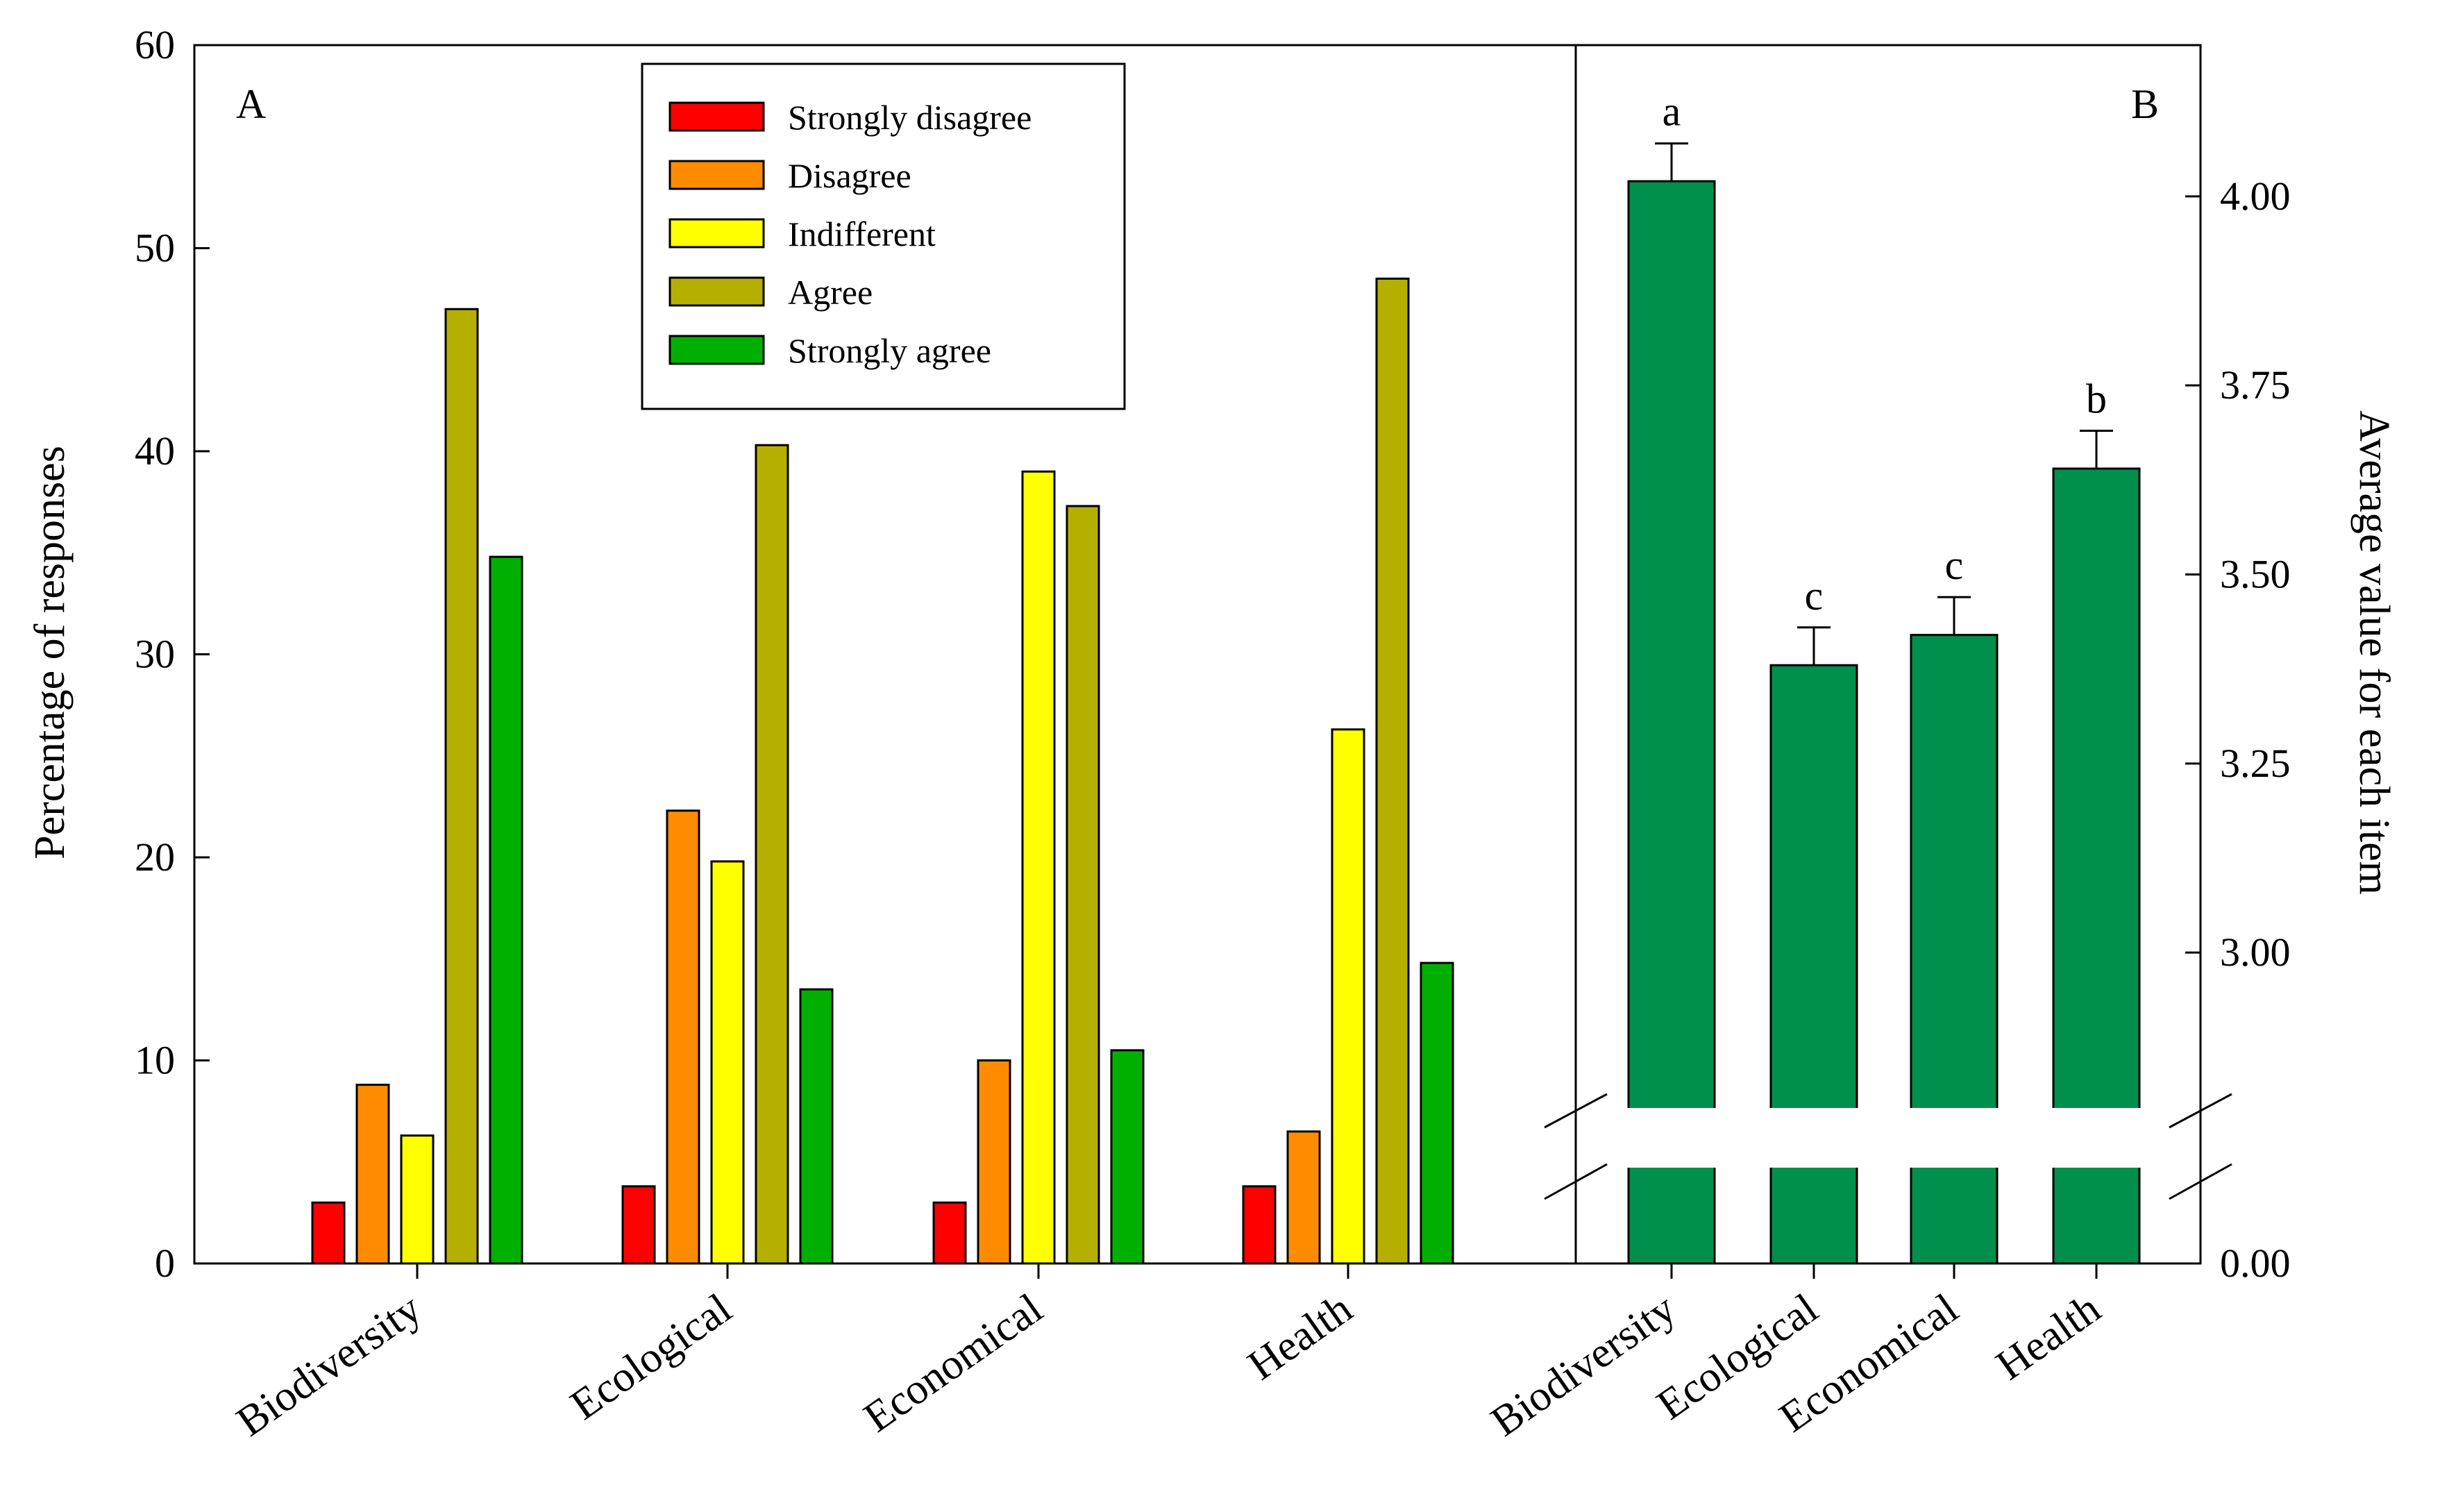 This screenshot has height=1512, width=2440. What do you see at coordinates (950, 1233) in the screenshot?
I see `bar-economical-strongly-disagree` at bounding box center [950, 1233].